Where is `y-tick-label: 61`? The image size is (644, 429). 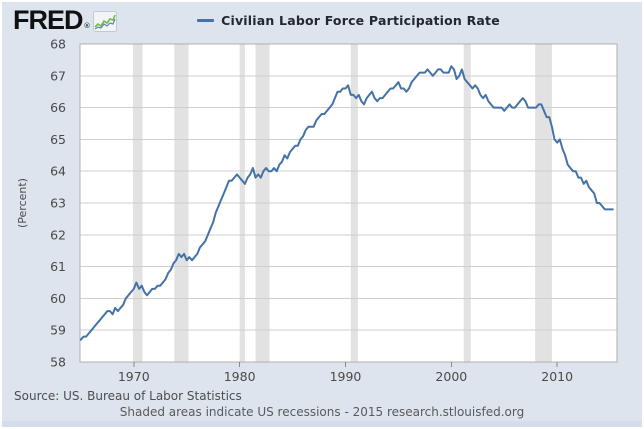 y-tick-label: 61 is located at coordinates (58, 266).